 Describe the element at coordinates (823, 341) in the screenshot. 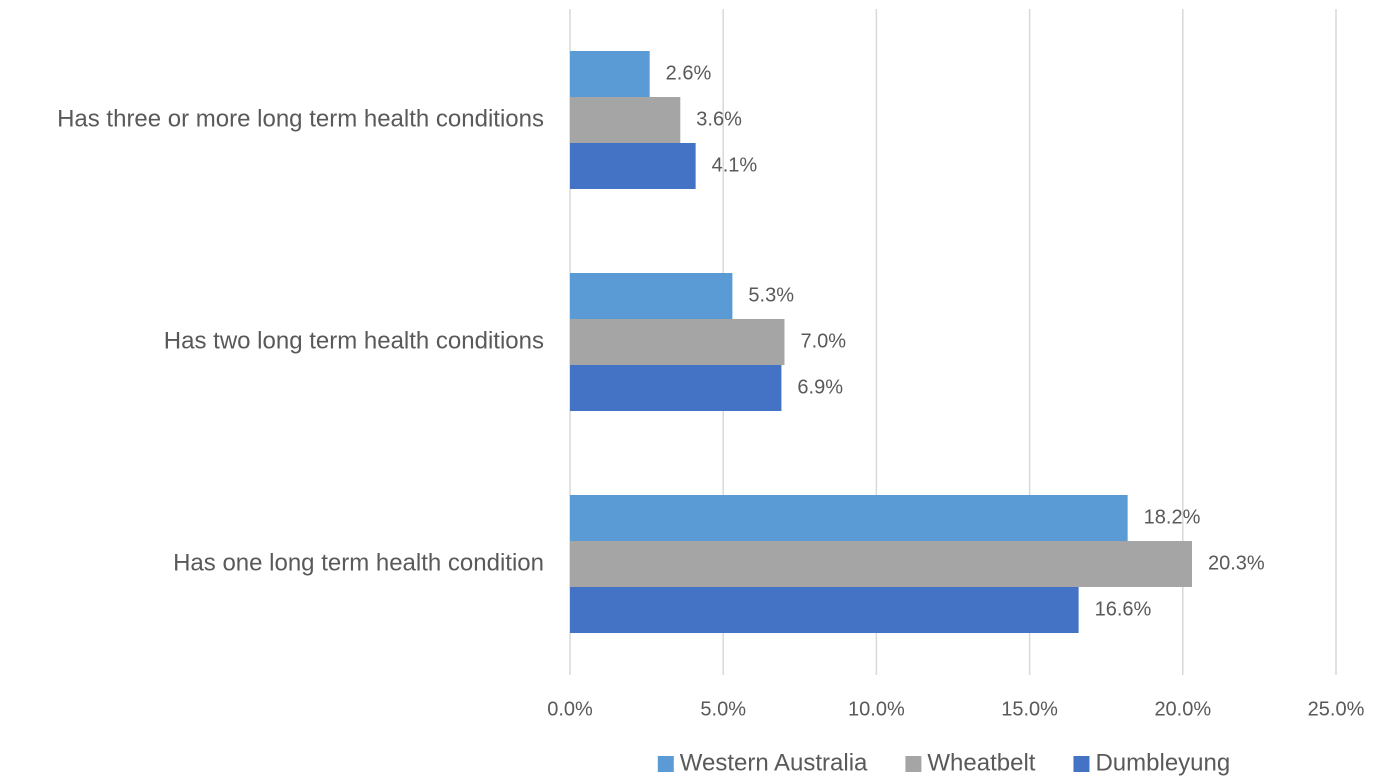

I see `data-label: 7.0%` at that location.